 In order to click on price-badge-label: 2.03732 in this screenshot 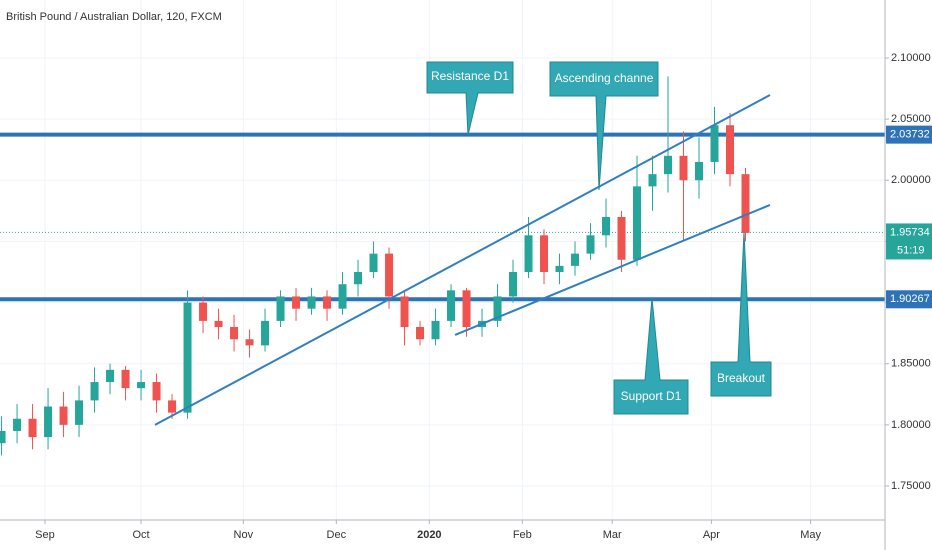, I will do `click(910, 135)`.